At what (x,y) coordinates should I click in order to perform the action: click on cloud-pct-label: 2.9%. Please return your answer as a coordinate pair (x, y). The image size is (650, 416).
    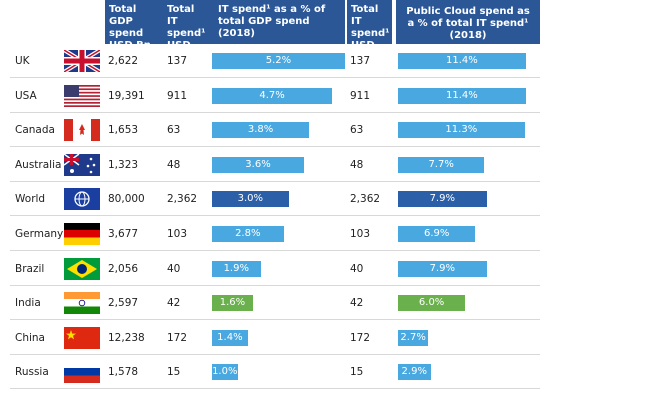
    Looking at the image, I should click on (414, 372).